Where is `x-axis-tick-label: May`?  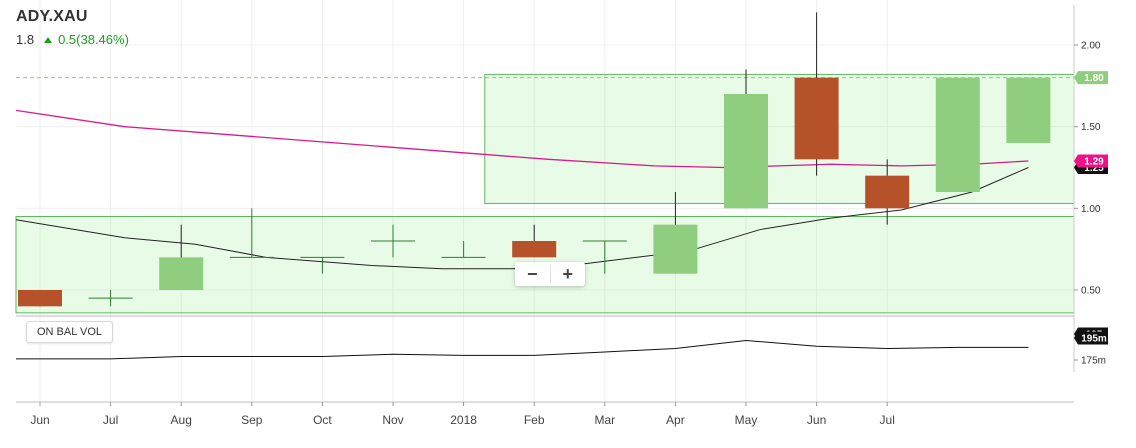
x-axis-tick-label: May is located at coordinates (746, 420).